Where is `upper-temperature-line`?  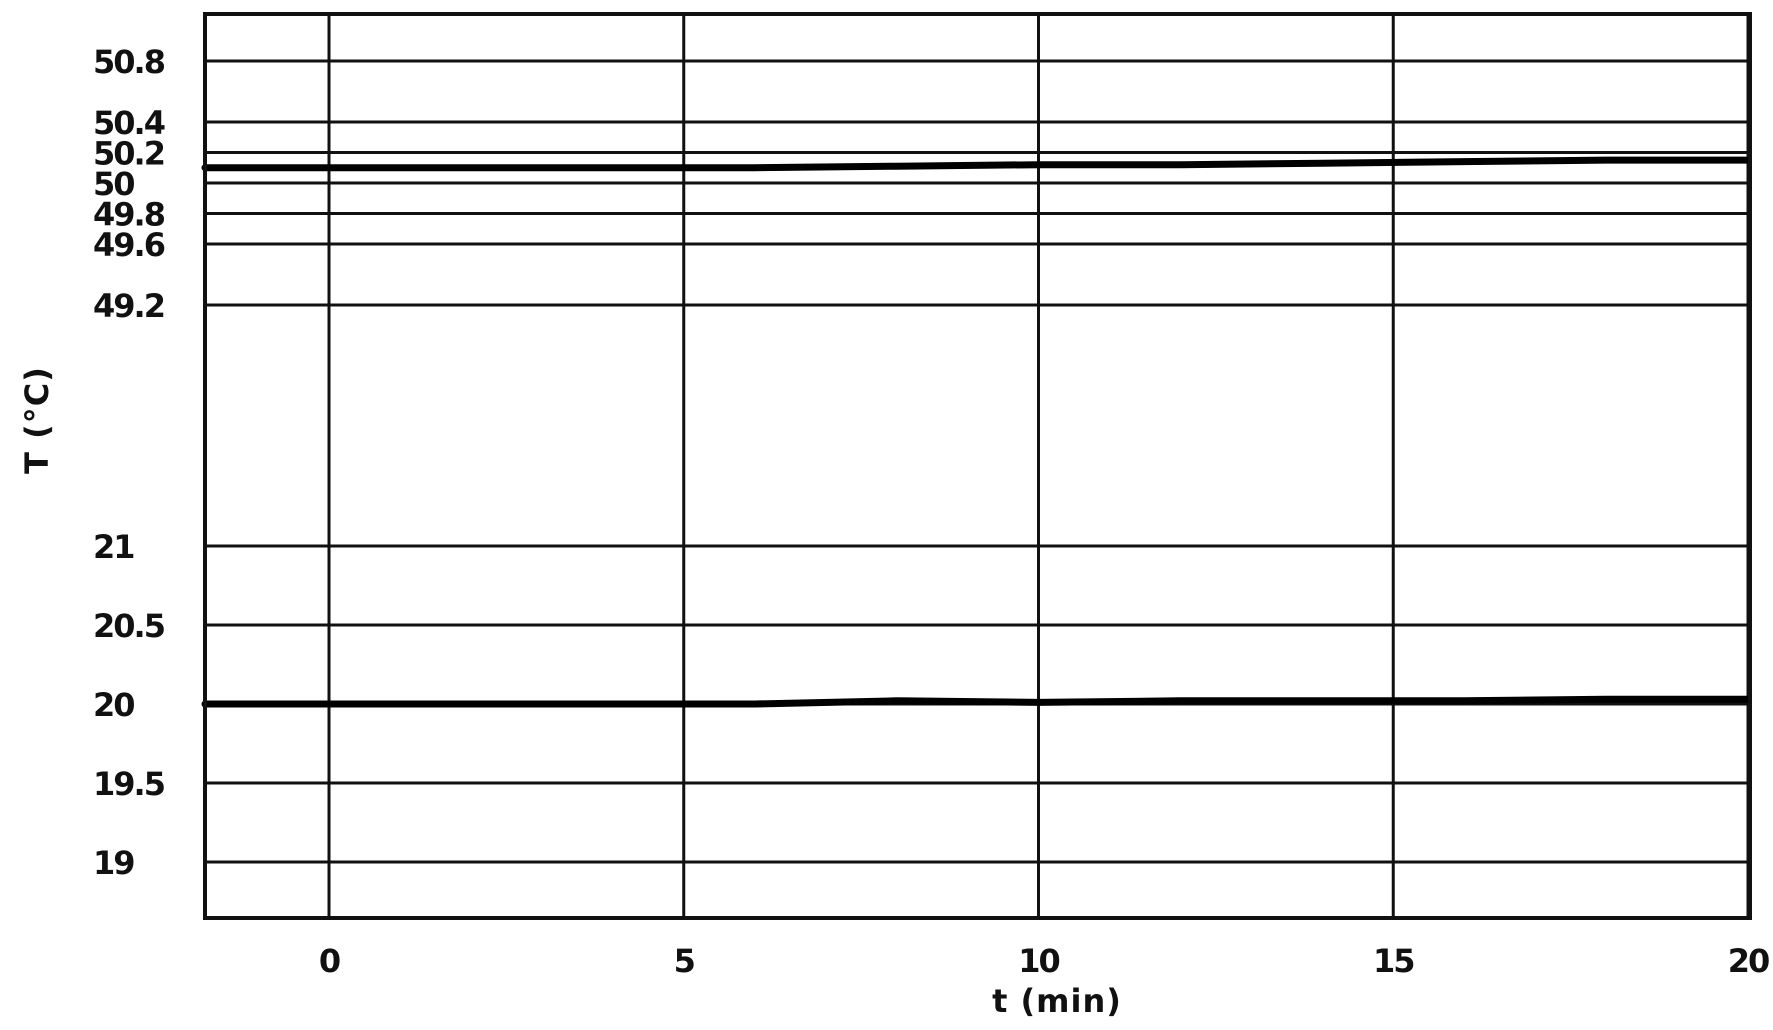 upper-temperature-line is located at coordinates (976, 164).